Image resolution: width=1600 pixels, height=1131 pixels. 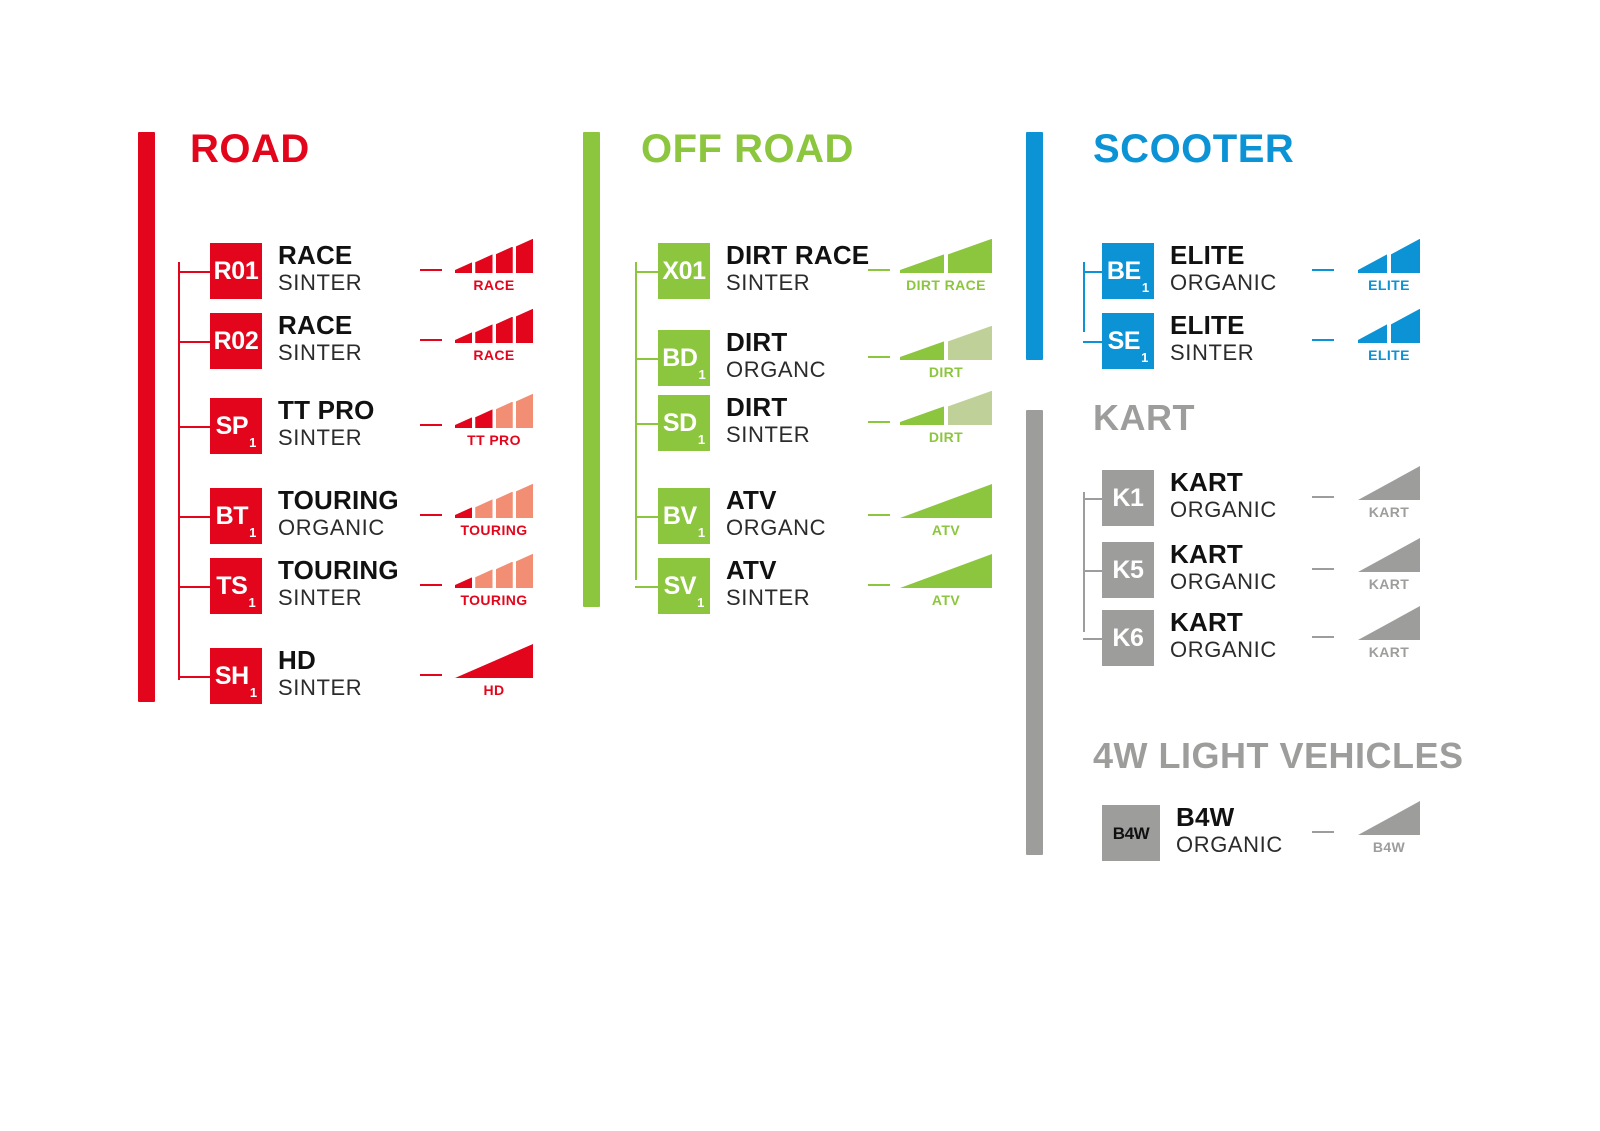 I want to click on product-material: ORGANC, so click(x=776, y=528).